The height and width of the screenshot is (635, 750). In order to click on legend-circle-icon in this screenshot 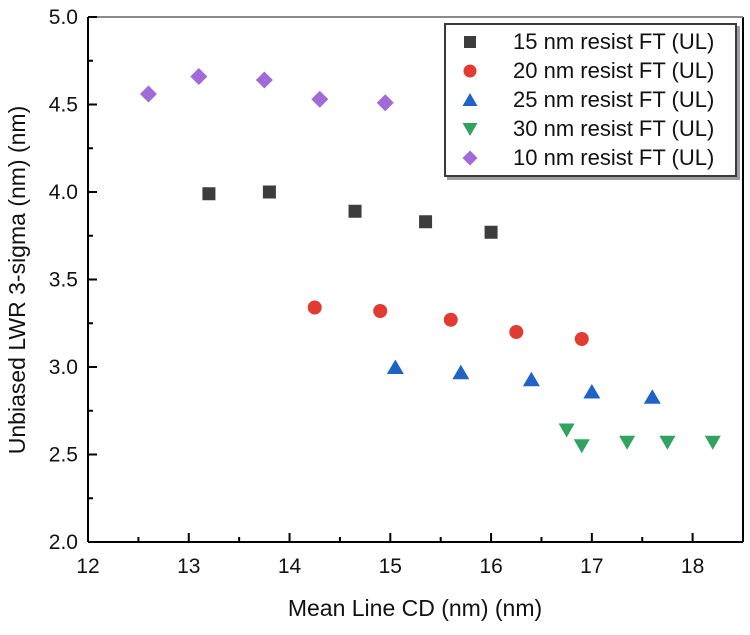, I will do `click(470, 71)`.